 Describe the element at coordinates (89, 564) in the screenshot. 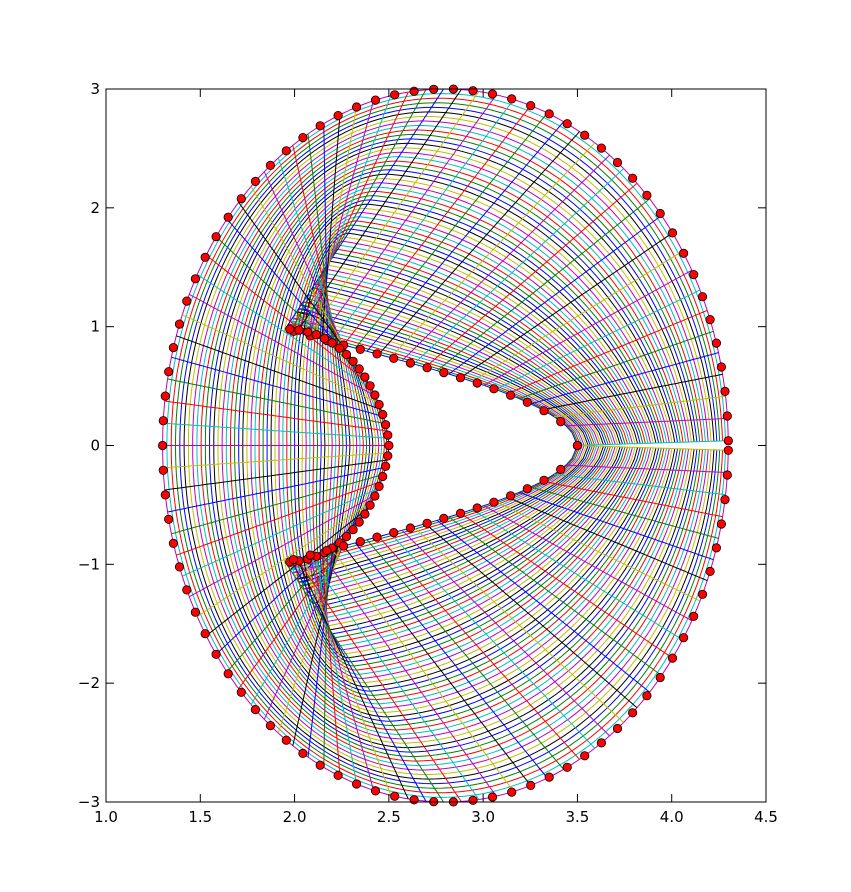

I see `y-tick-label: −1` at that location.